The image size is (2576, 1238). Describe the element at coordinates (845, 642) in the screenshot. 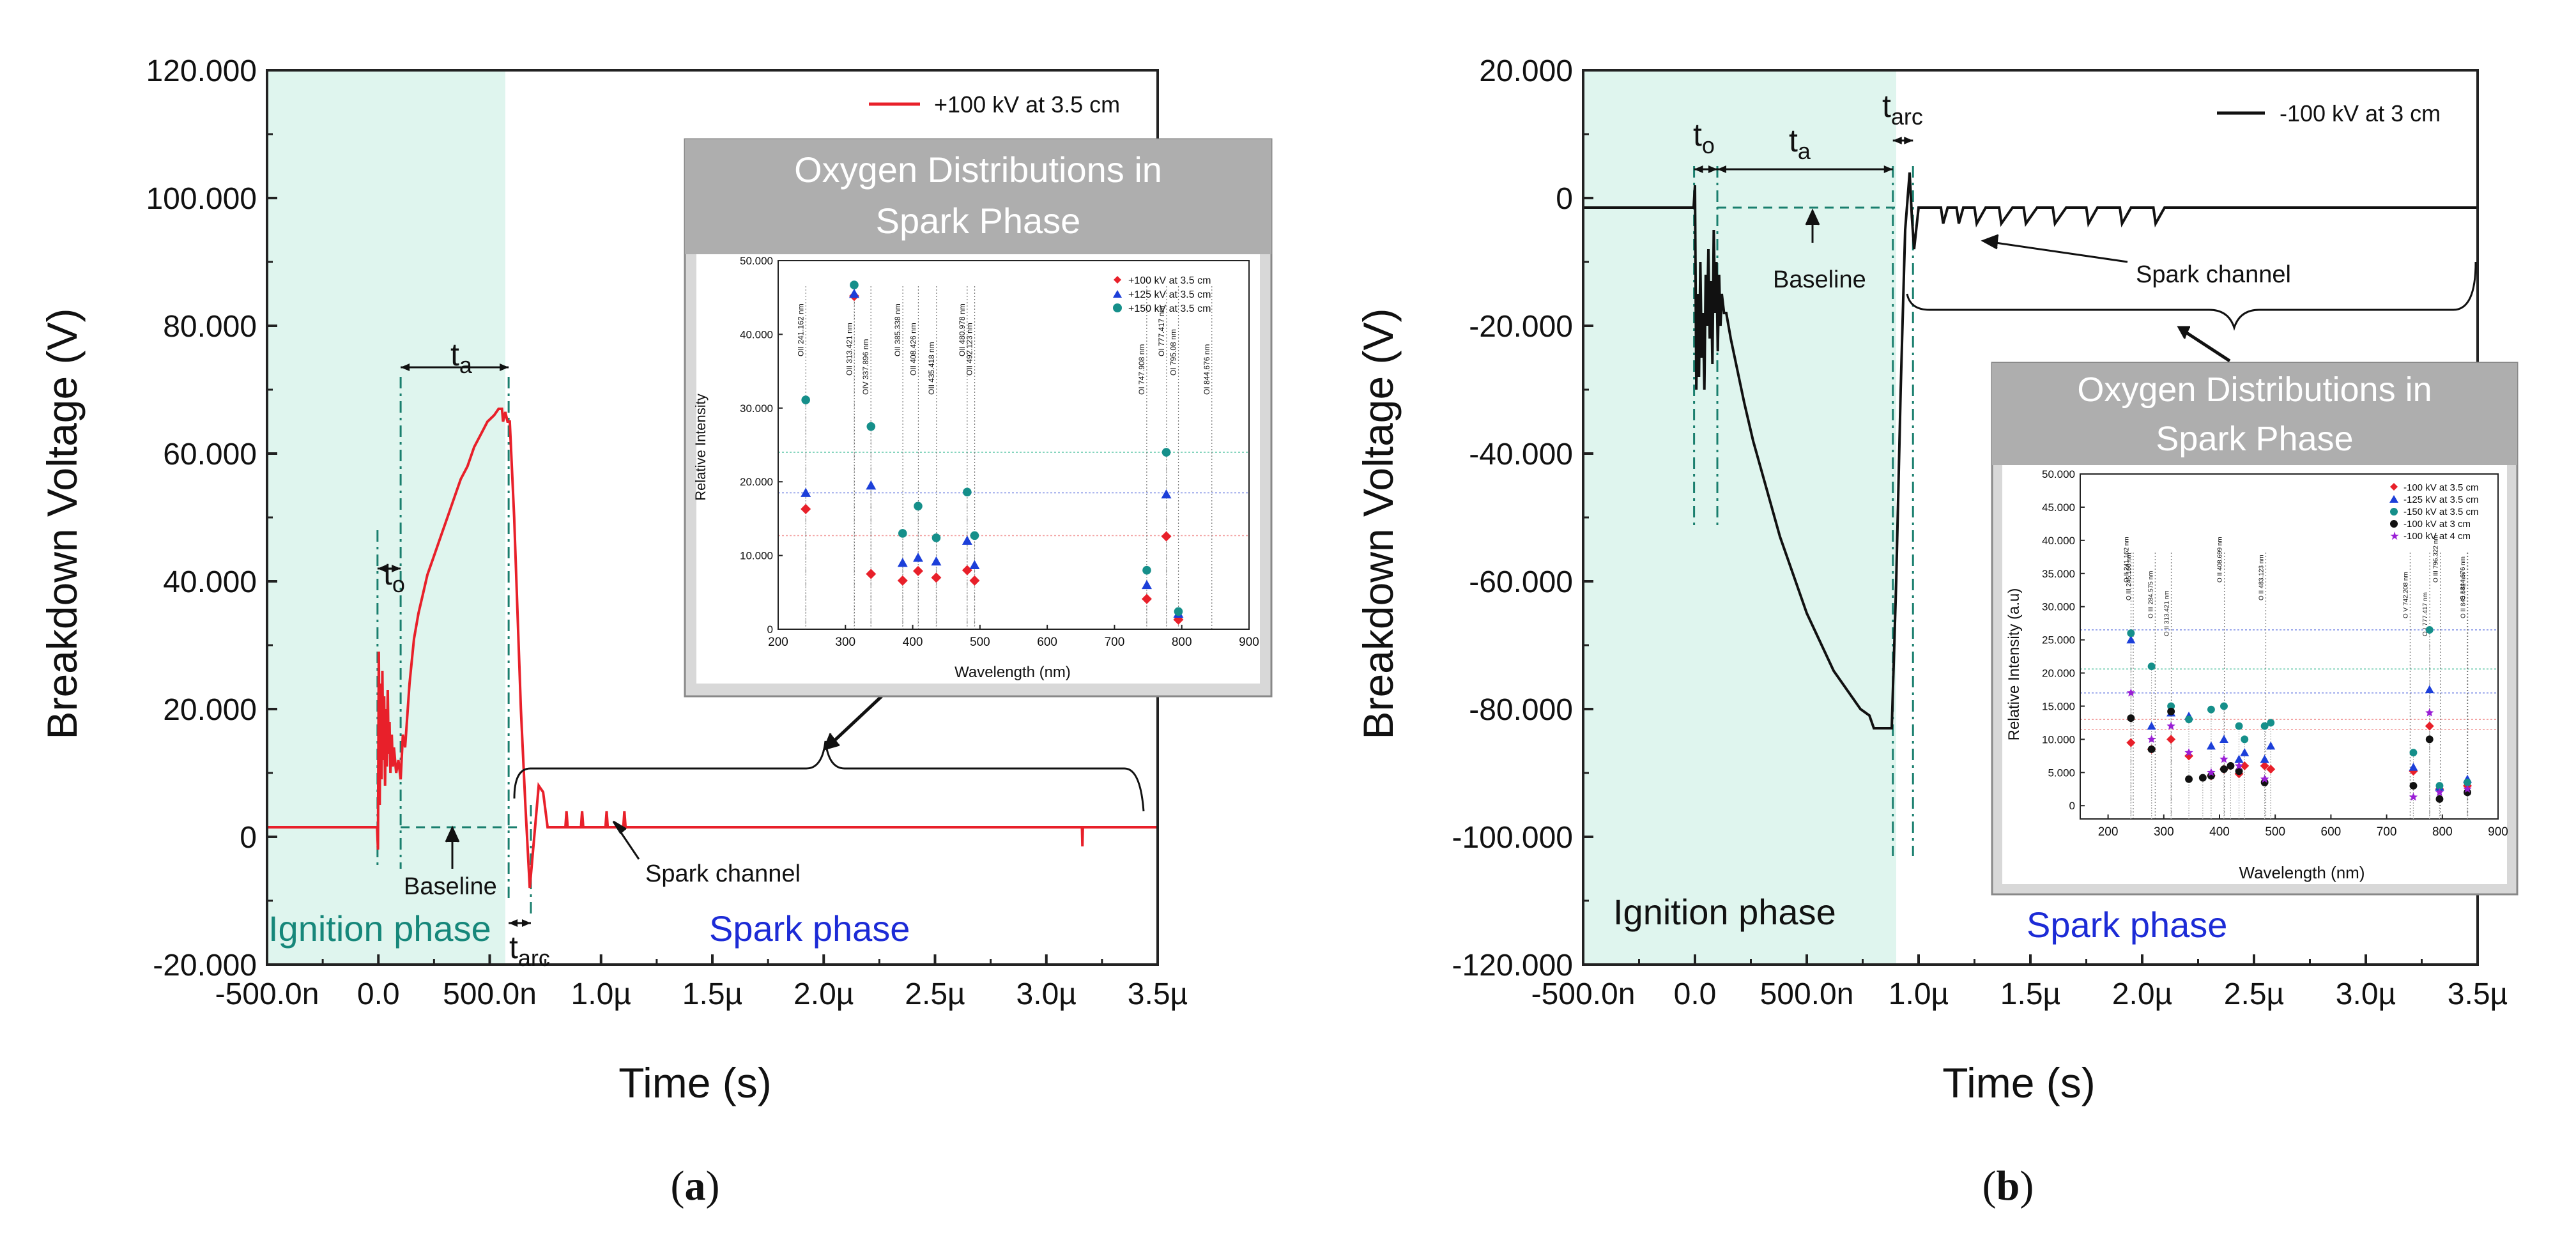

I see `inset-x-tick-label: 300` at that location.